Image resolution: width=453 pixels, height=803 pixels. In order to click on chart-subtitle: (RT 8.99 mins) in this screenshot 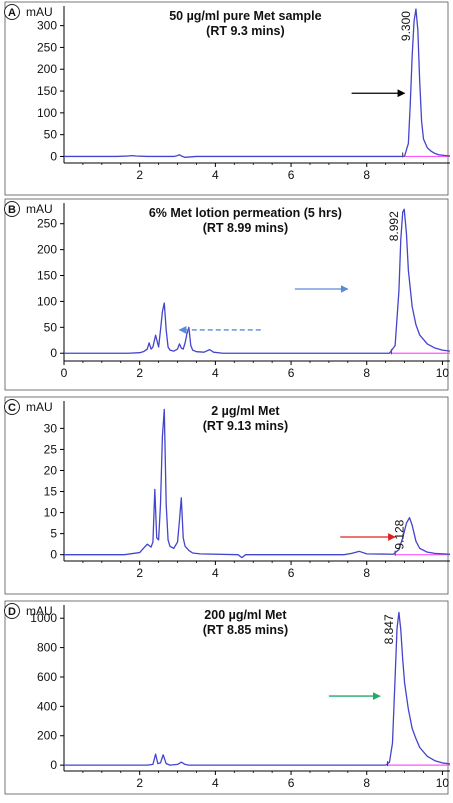, I will do `click(245, 228)`.